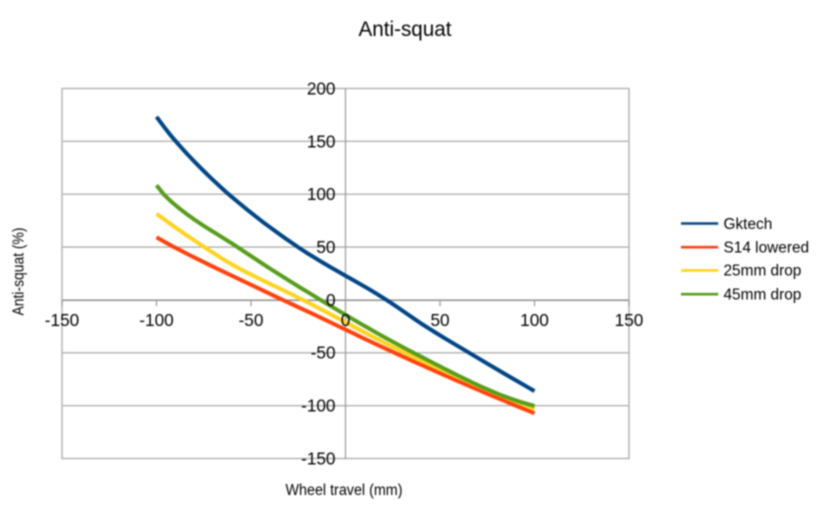 This screenshot has height=513, width=818. Describe the element at coordinates (321, 89) in the screenshot. I see `svg-text: 200` at that location.